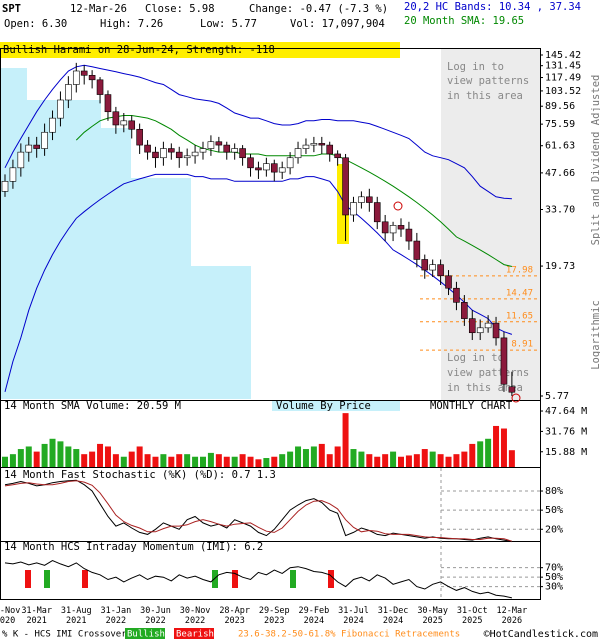  What do you see at coordinates (472, 611) in the screenshot?
I see `x-tick-label-part: 31-Oct` at bounding box center [472, 611].